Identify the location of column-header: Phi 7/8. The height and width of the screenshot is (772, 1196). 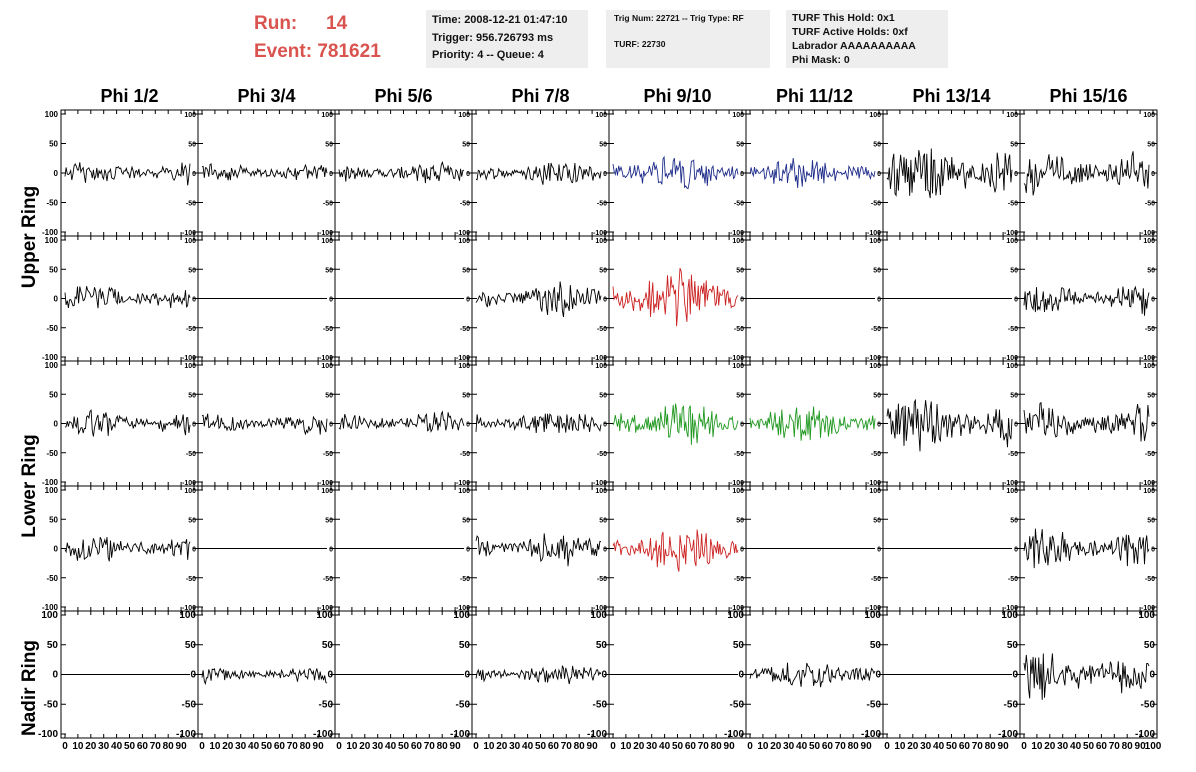
(540, 96).